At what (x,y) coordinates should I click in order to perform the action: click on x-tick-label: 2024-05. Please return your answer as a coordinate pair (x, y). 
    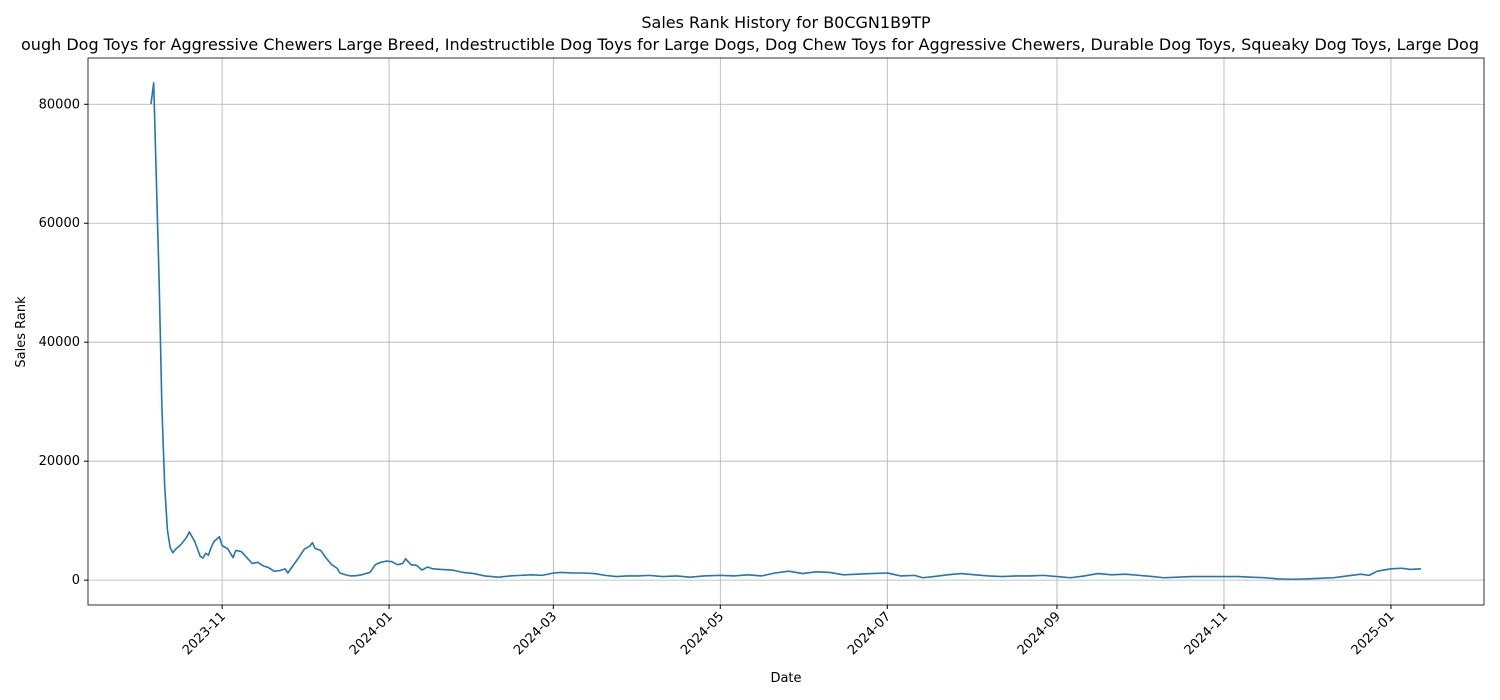
    Looking at the image, I should click on (702, 633).